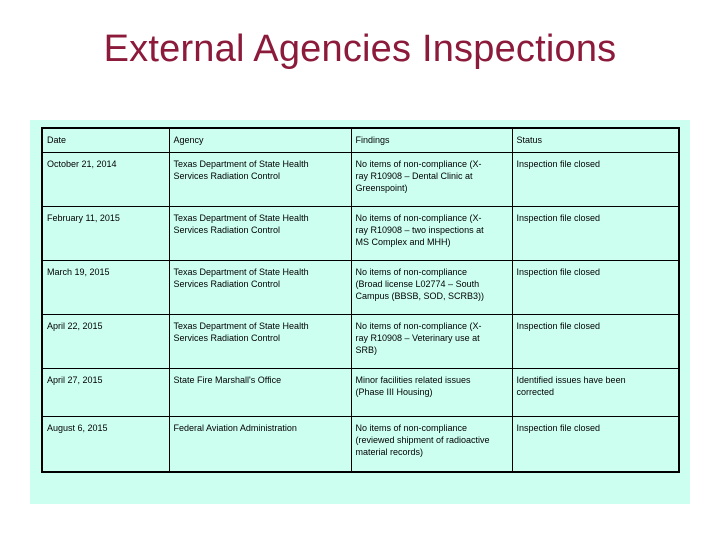  I want to click on cell-agency: Federal Aviation Administration, so click(260, 444).